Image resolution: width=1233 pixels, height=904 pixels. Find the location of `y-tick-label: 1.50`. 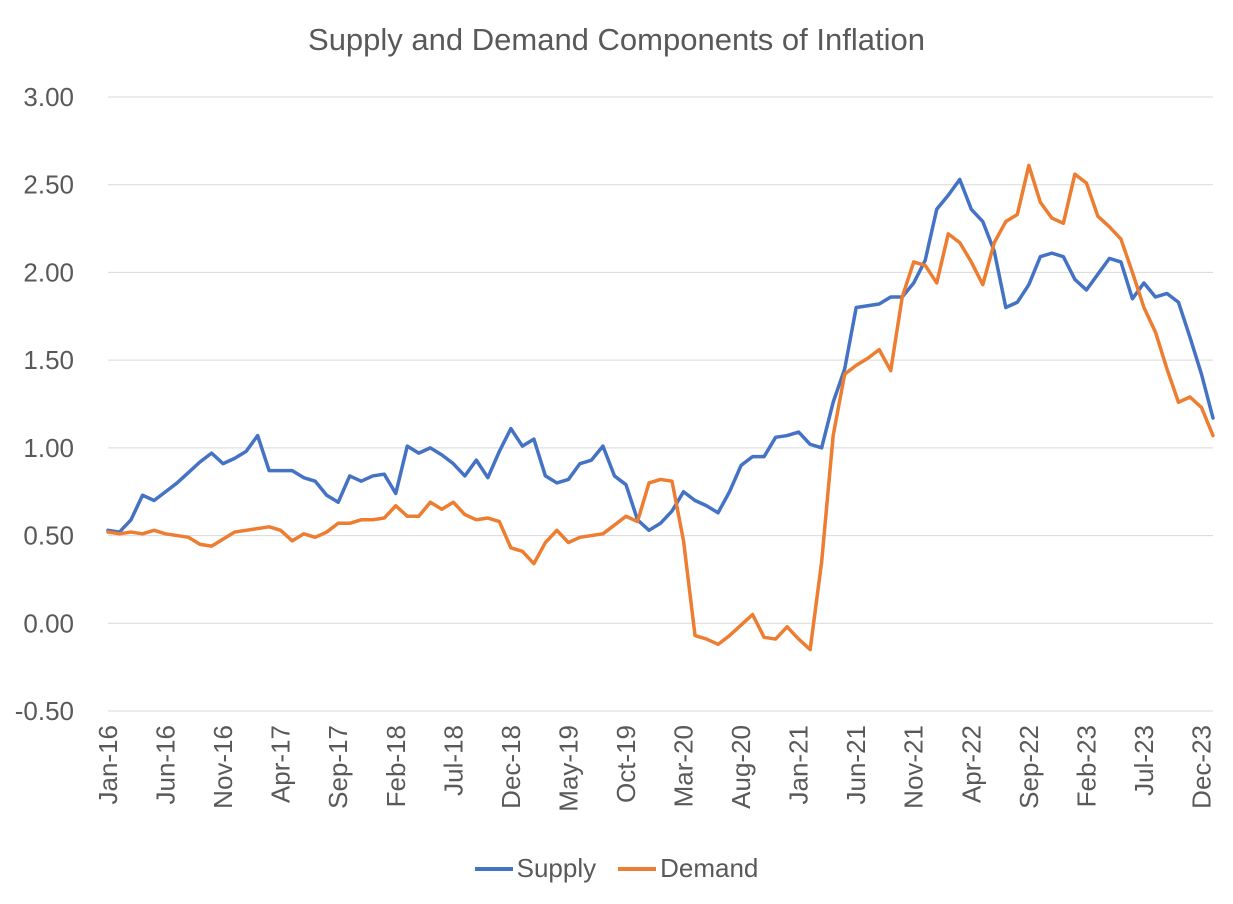

y-tick-label: 1.50 is located at coordinates (48, 360).